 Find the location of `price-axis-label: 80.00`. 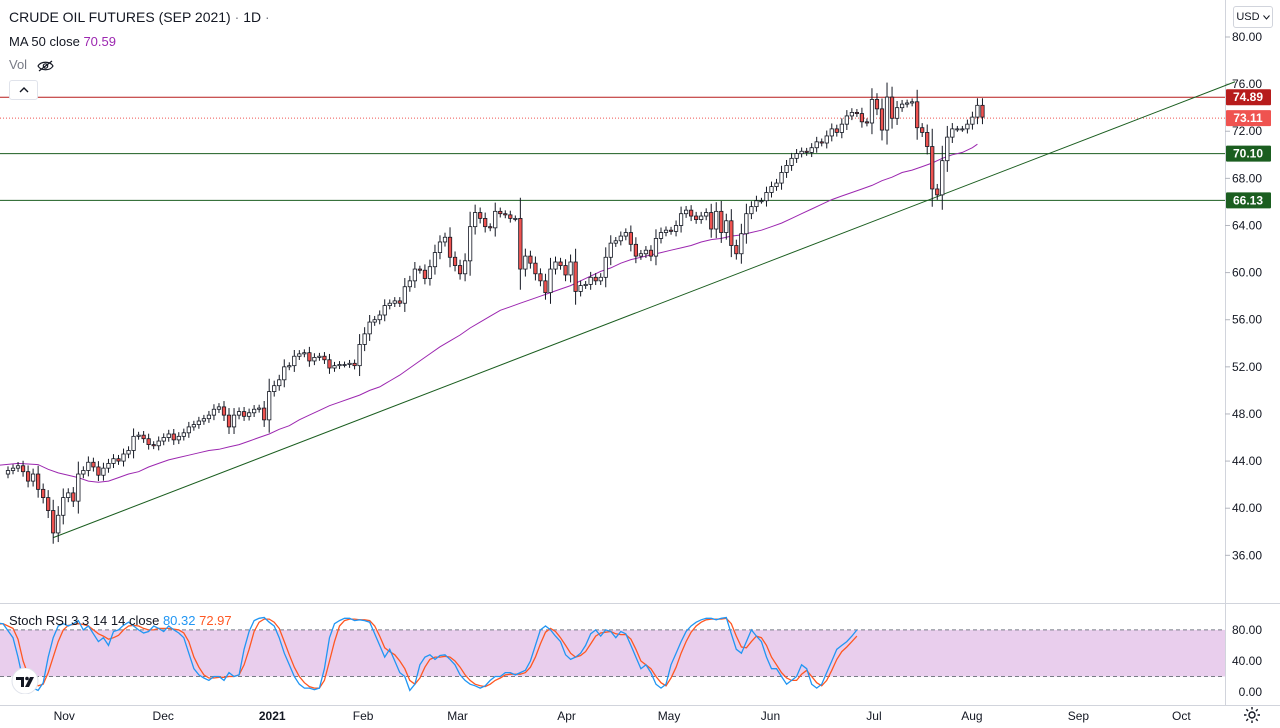

price-axis-label: 80.00 is located at coordinates (1247, 37).